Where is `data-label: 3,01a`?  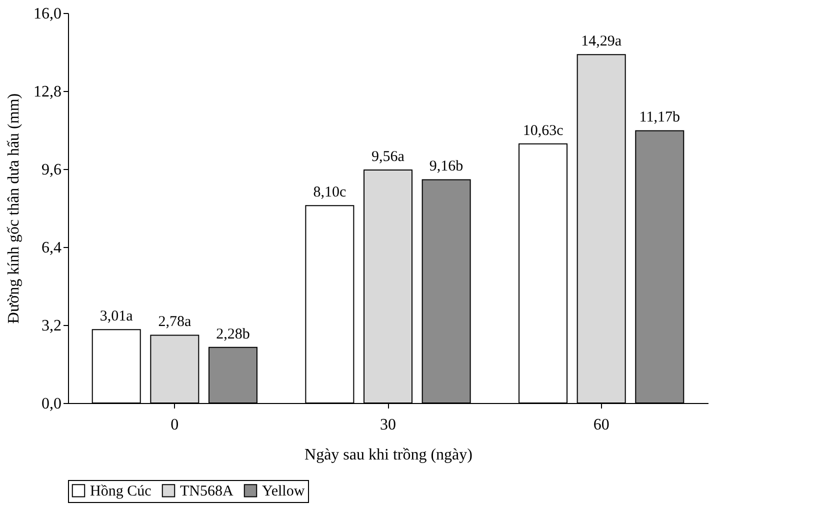 data-label: 3,01a is located at coordinates (117, 316).